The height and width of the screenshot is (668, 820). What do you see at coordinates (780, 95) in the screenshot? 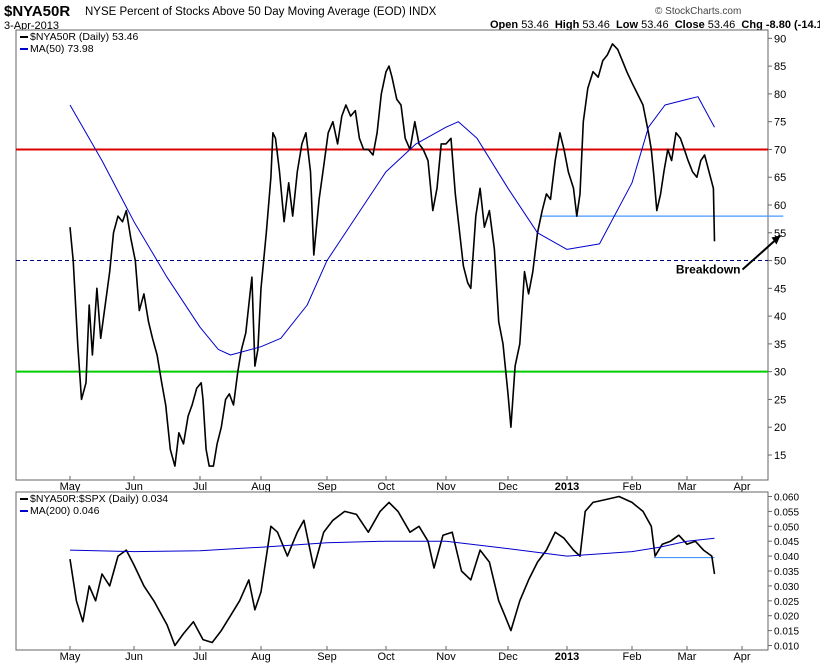
I see `y-tick-label: 80` at bounding box center [780, 95].